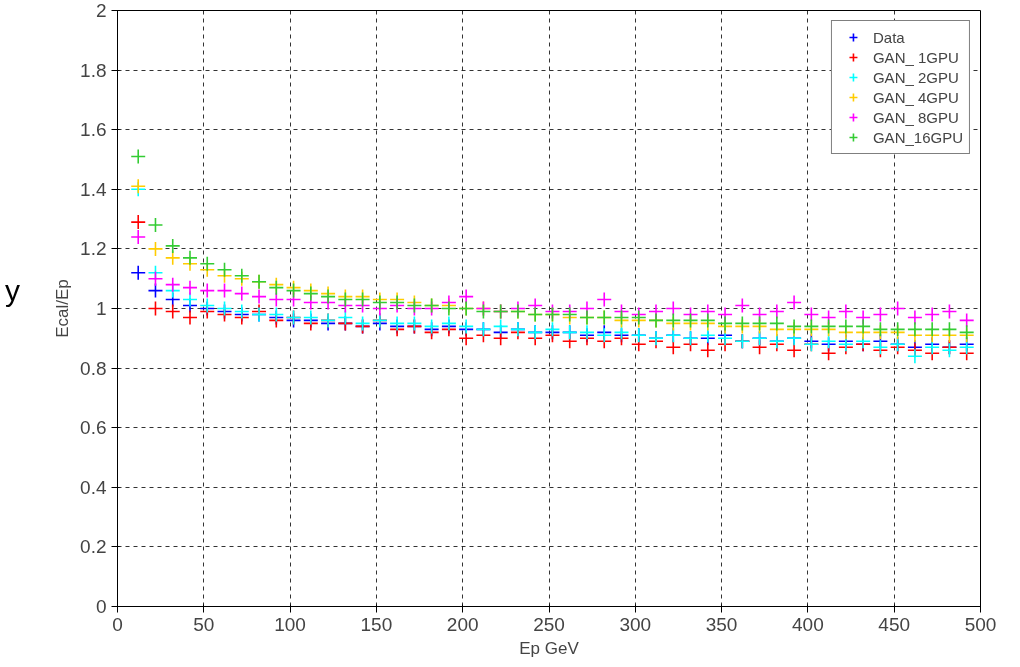 The height and width of the screenshot is (667, 1020). I want to click on legend-label: GAN_ 8GPU, so click(915, 117).